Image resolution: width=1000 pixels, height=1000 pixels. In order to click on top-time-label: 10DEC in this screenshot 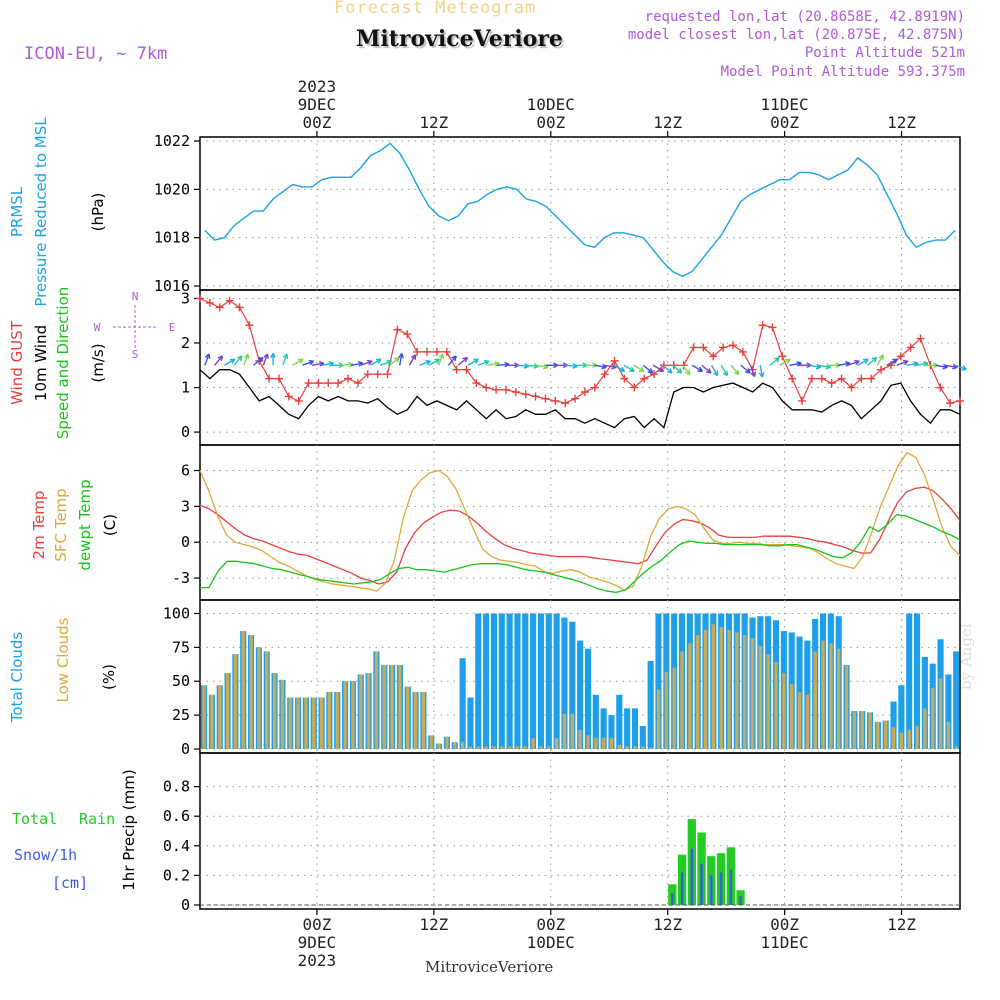, I will do `click(551, 104)`.